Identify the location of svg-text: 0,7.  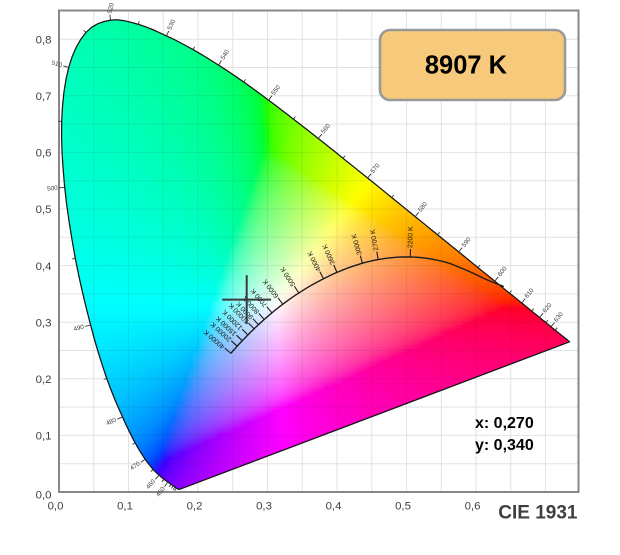
(44, 97).